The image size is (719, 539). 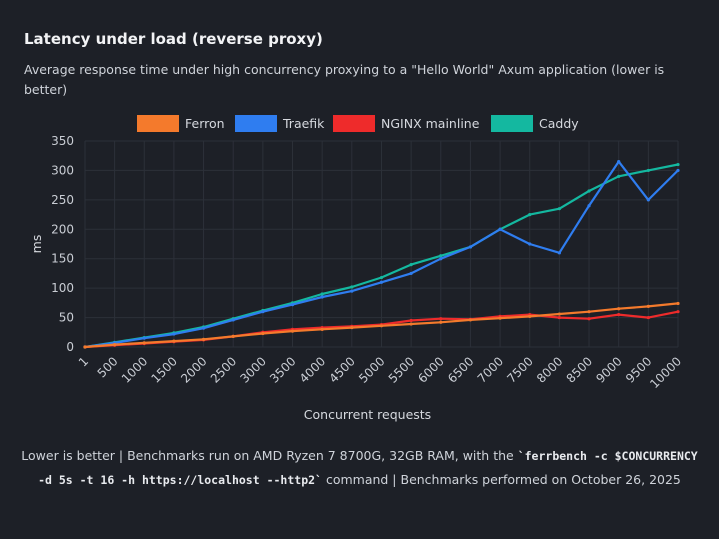 What do you see at coordinates (280, 123) in the screenshot?
I see `legend-item-traefik: Traefik` at bounding box center [280, 123].